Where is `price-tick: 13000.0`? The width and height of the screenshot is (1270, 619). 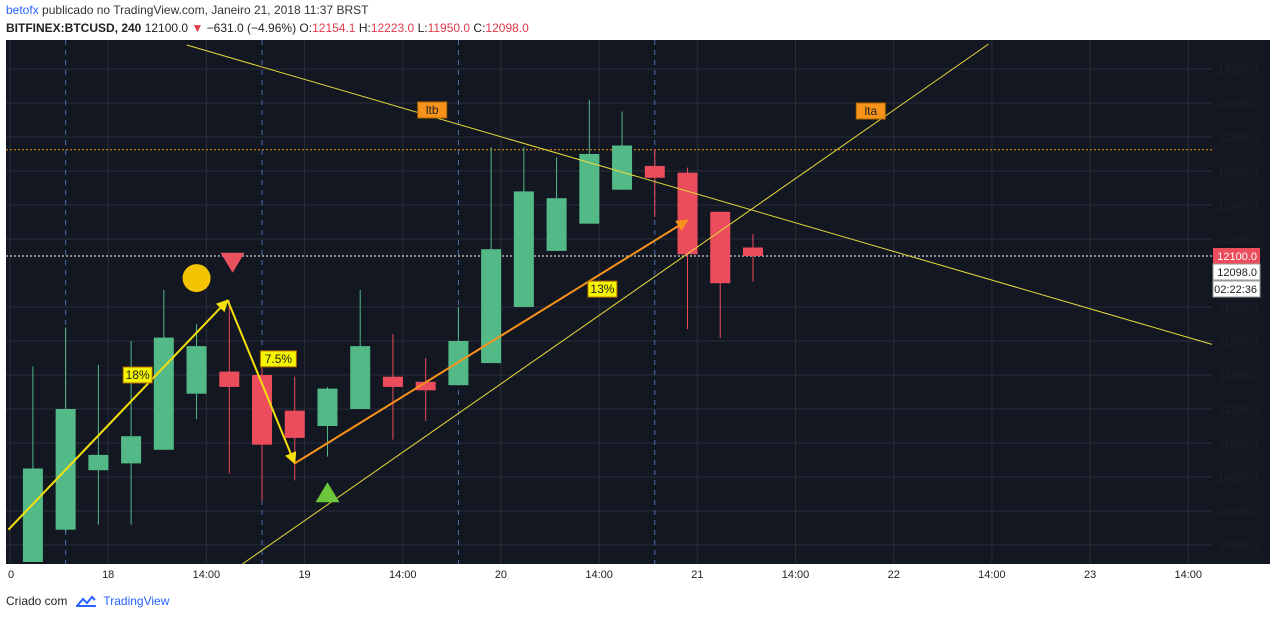
price-tick: 13000.0 is located at coordinates (1238, 104).